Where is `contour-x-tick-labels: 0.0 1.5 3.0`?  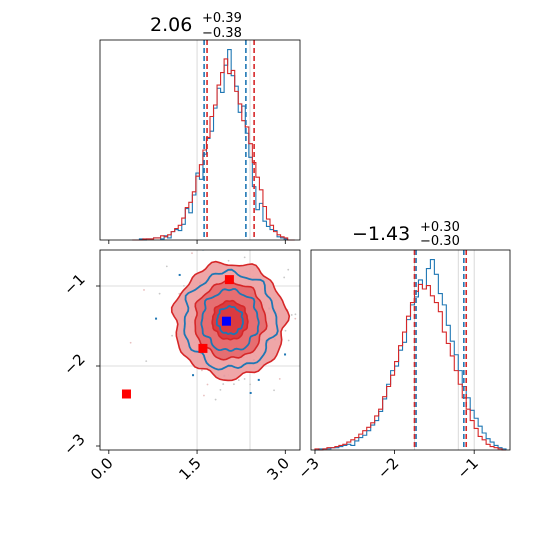 contour-x-tick-labels: 0.0 1.5 3.0 is located at coordinates (190, 469).